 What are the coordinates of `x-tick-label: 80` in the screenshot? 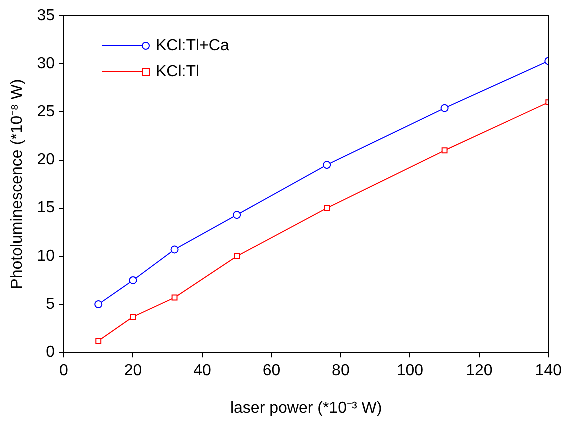 It's located at (341, 371).